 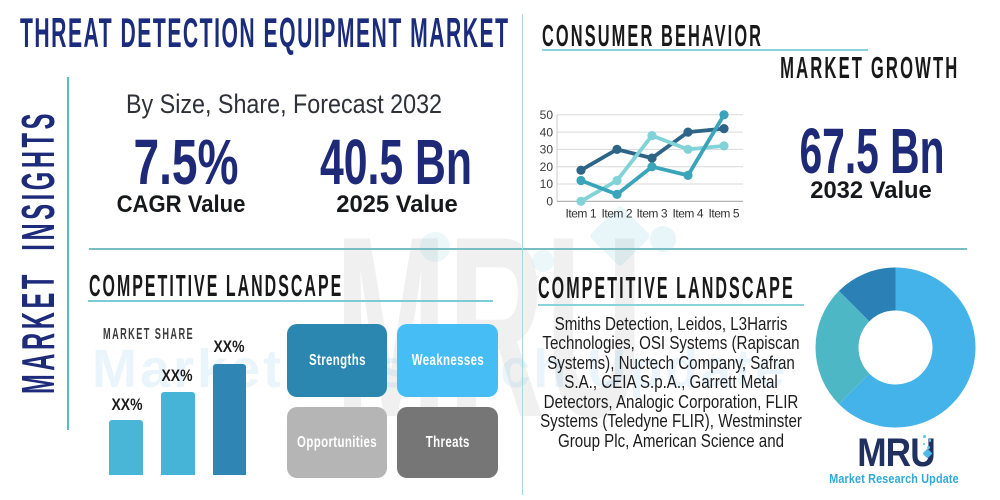 What do you see at coordinates (724, 214) in the screenshot?
I see `svg-text: Item 5` at bounding box center [724, 214].